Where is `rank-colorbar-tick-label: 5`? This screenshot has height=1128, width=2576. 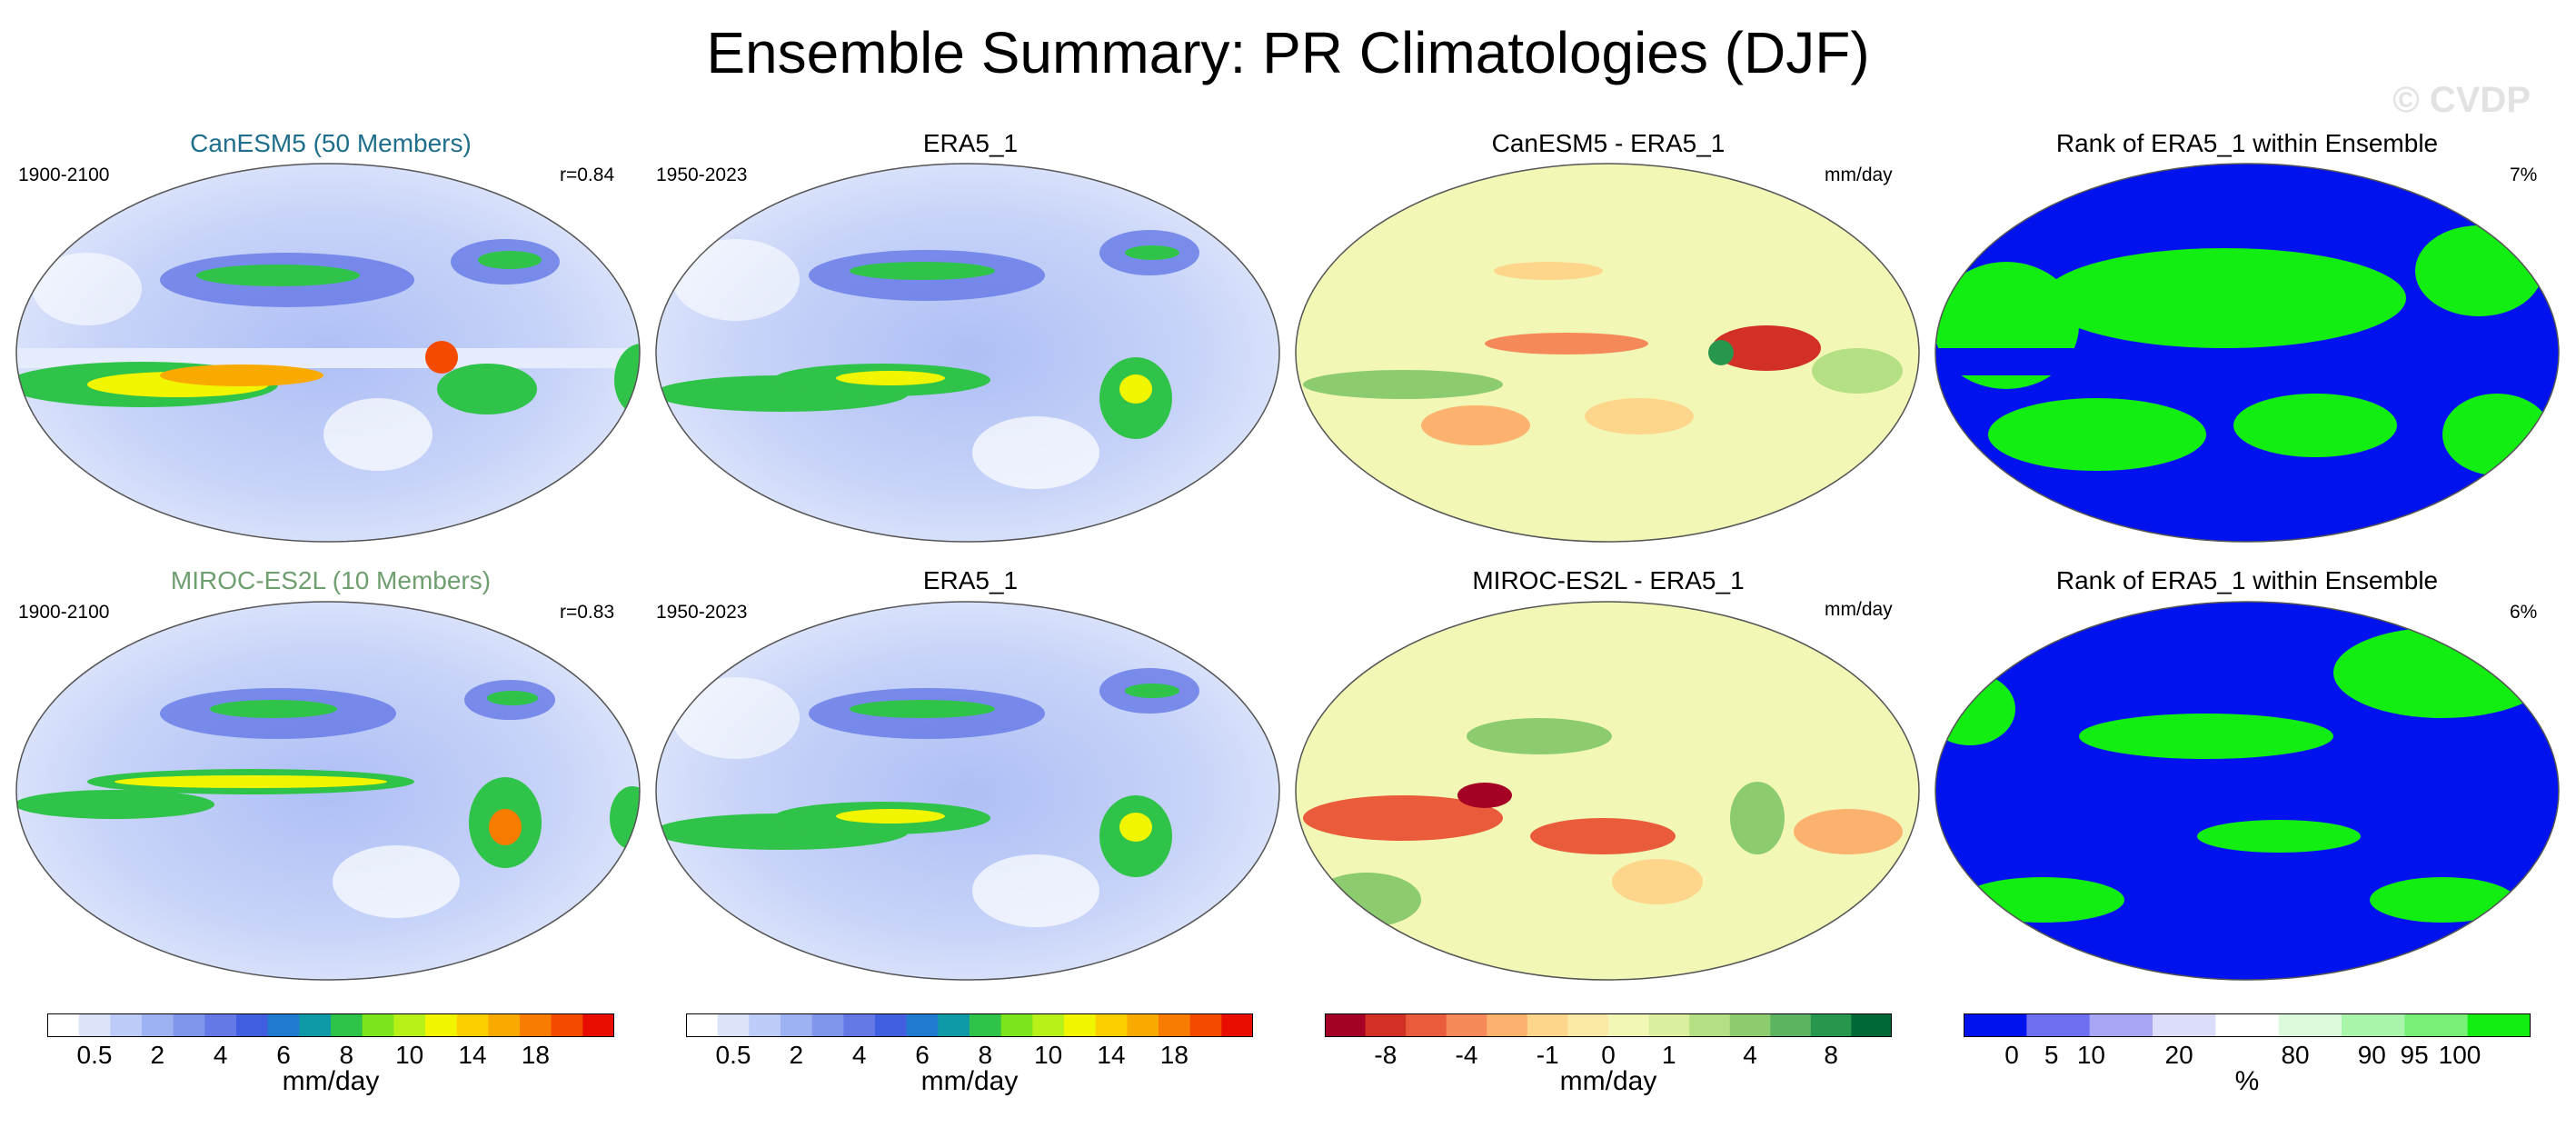
rank-colorbar-tick-label: 5 is located at coordinates (2051, 1055).